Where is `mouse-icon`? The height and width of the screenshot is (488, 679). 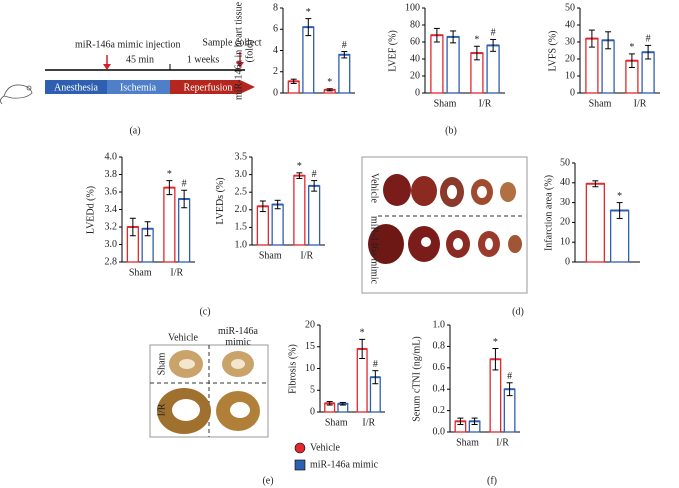
mouse-icon is located at coordinates (16, 94).